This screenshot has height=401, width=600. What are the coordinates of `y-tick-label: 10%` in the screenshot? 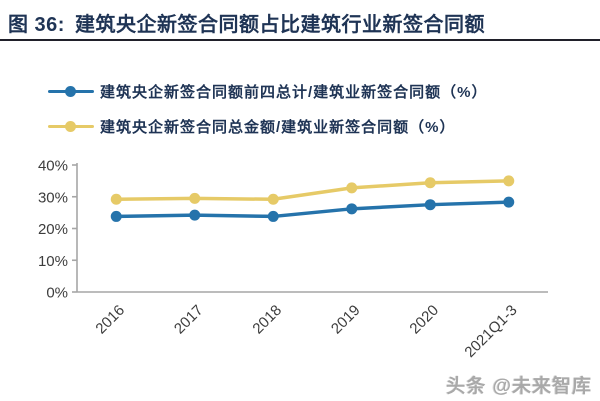 It's located at (53, 261).